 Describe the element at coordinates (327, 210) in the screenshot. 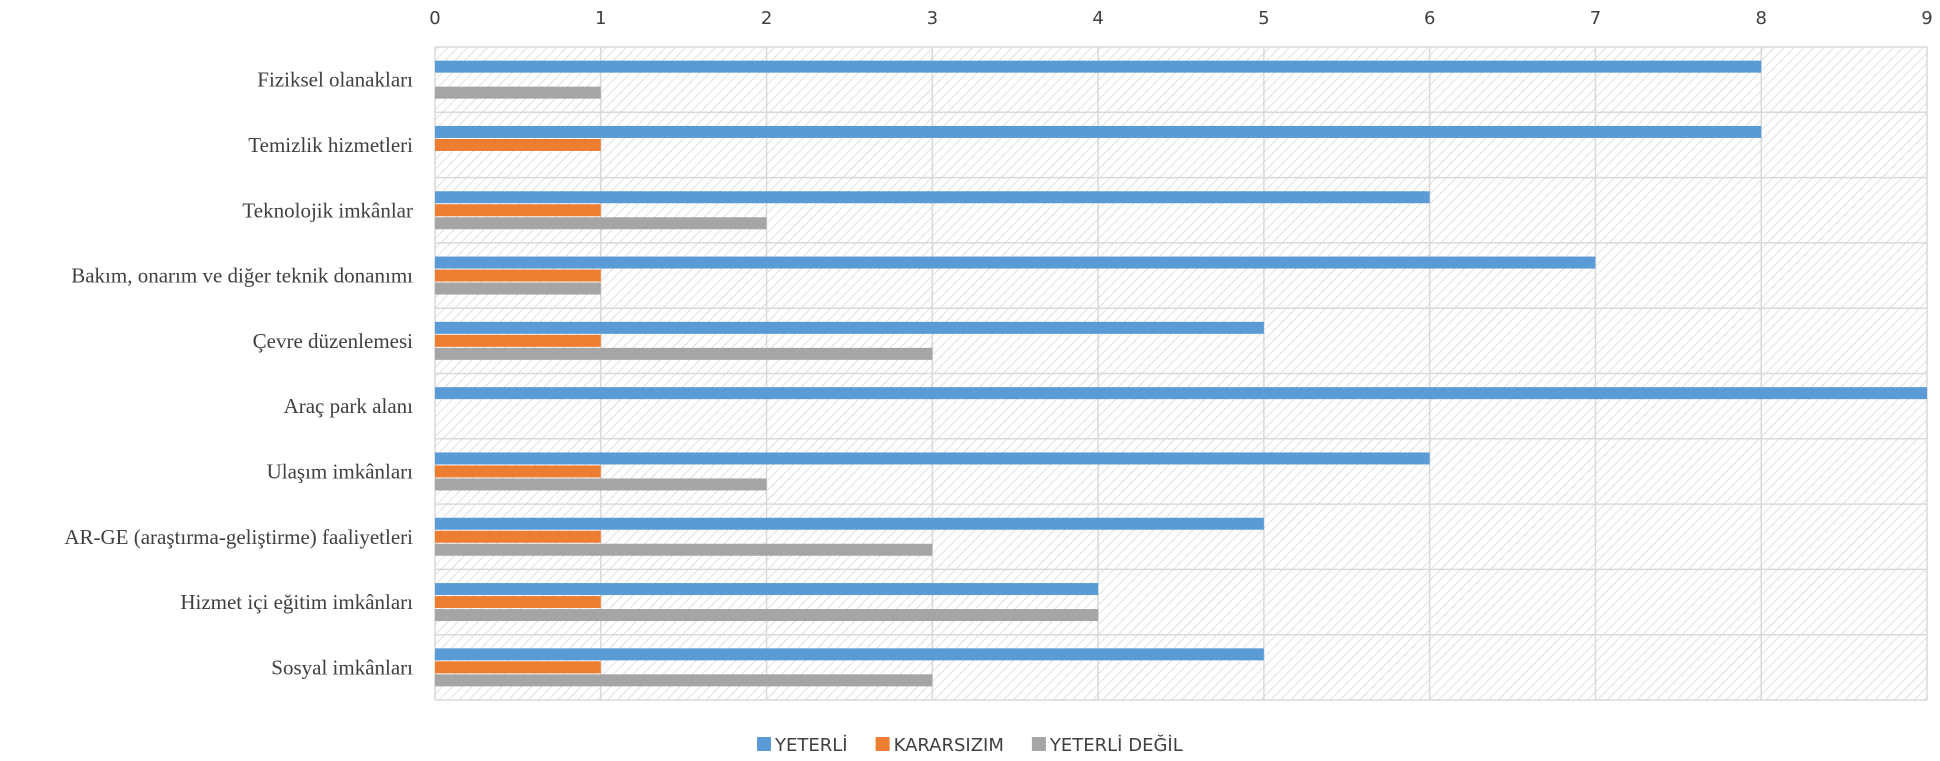

I see `category-label: Teknolojik imkânlar` at that location.